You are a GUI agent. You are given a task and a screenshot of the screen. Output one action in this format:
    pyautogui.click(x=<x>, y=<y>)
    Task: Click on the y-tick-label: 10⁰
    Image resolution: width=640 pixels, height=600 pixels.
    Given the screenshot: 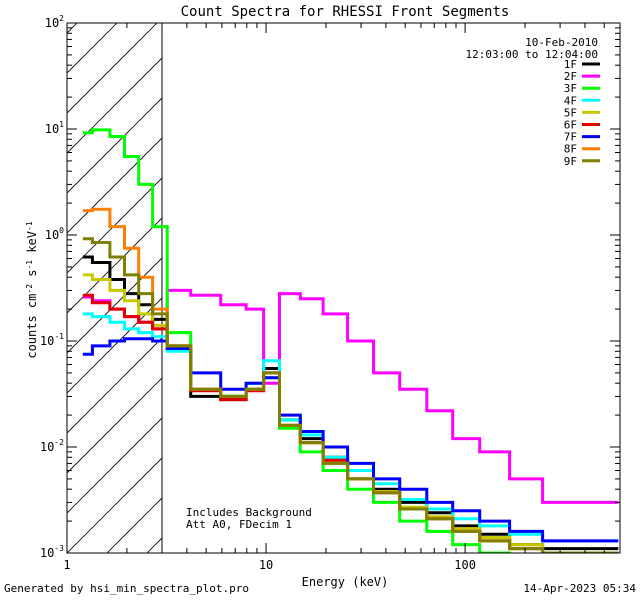 What is the action you would take?
    pyautogui.click(x=54, y=234)
    